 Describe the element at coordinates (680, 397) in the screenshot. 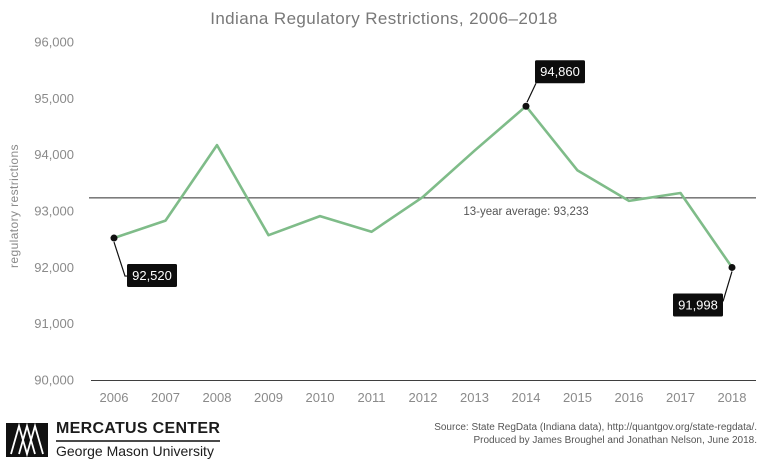

I see `x-tick-label: 2017` at that location.